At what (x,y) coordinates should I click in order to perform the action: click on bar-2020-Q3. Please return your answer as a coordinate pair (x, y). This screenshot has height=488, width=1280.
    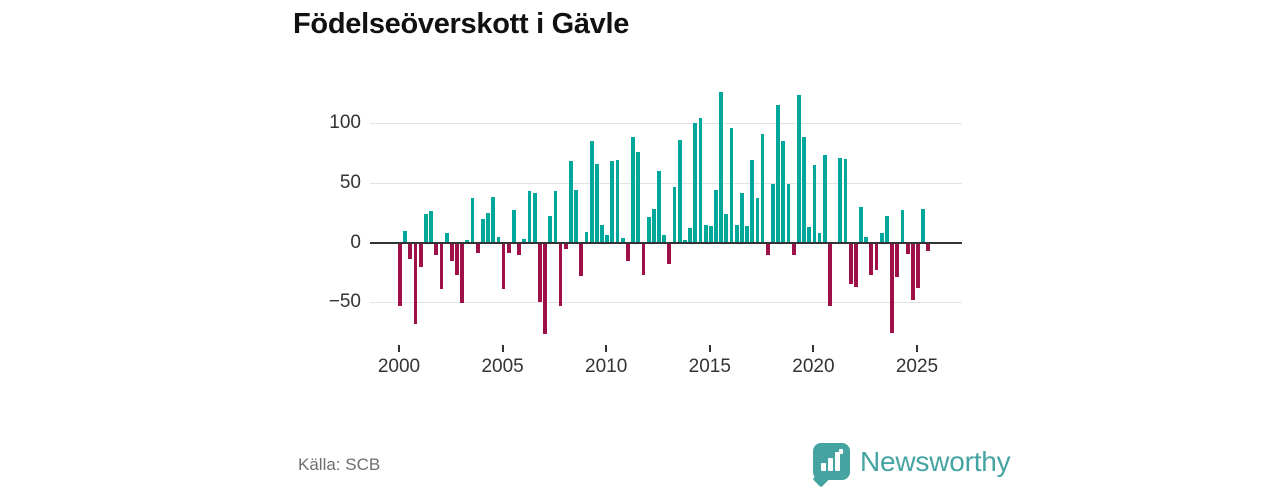
    Looking at the image, I should click on (824, 199).